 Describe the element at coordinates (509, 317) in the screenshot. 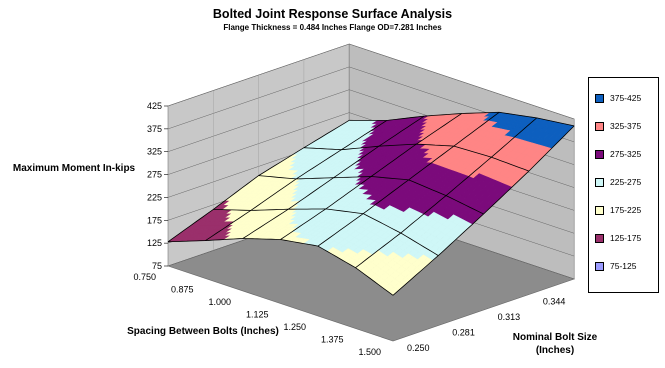

I see `z-tick-label: 0.313` at that location.